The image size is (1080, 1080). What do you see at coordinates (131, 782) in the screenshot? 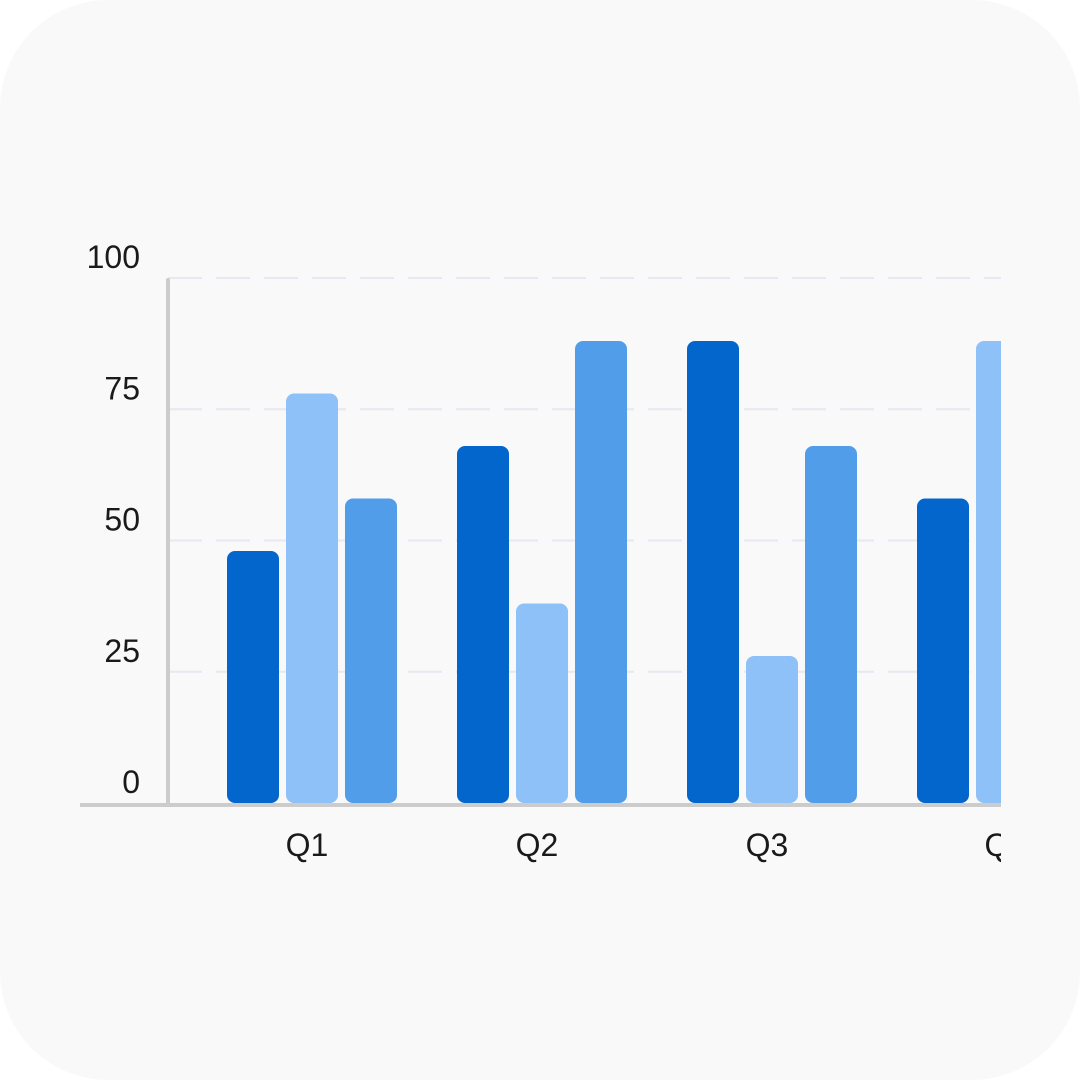
I see `y-tick-label: 0` at bounding box center [131, 782].